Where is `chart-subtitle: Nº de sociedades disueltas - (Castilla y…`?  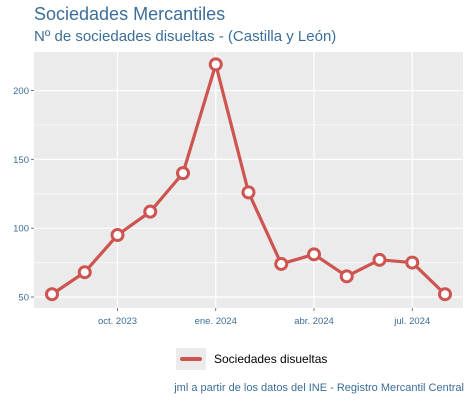
chart-subtitle: Nº de sociedades disueltas - (Castilla y… is located at coordinates (185, 36).